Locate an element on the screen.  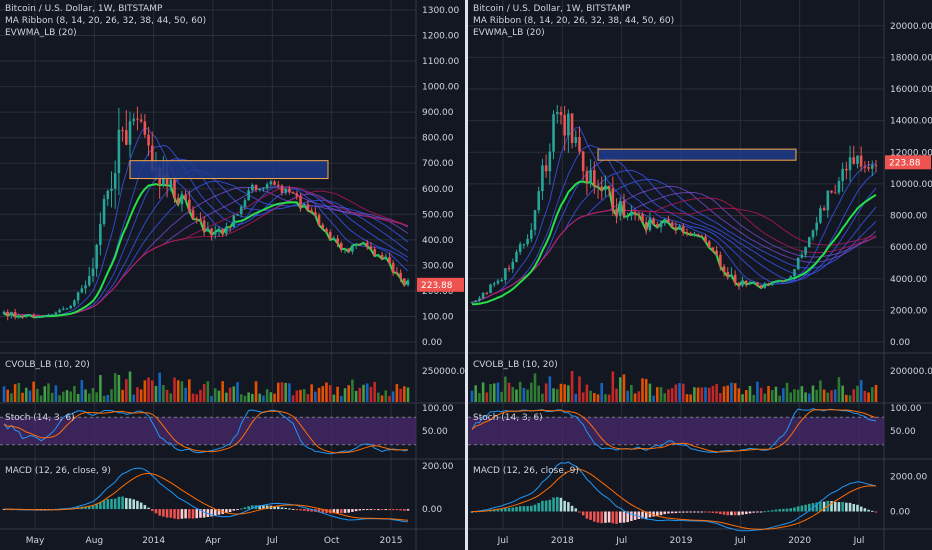
price-axis-tick: 100.00 is located at coordinates (438, 317).